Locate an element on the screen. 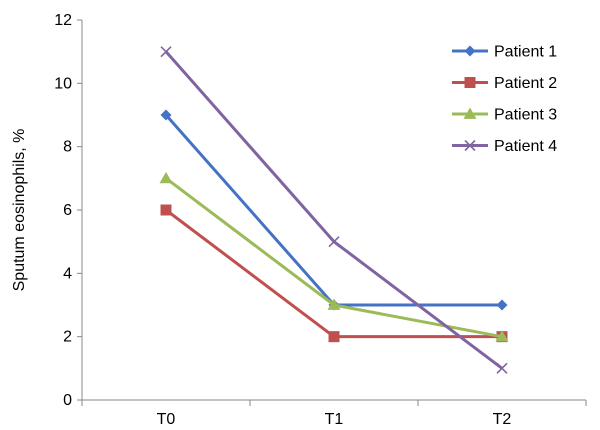  legend-label: Patient 1 is located at coordinates (525, 52).